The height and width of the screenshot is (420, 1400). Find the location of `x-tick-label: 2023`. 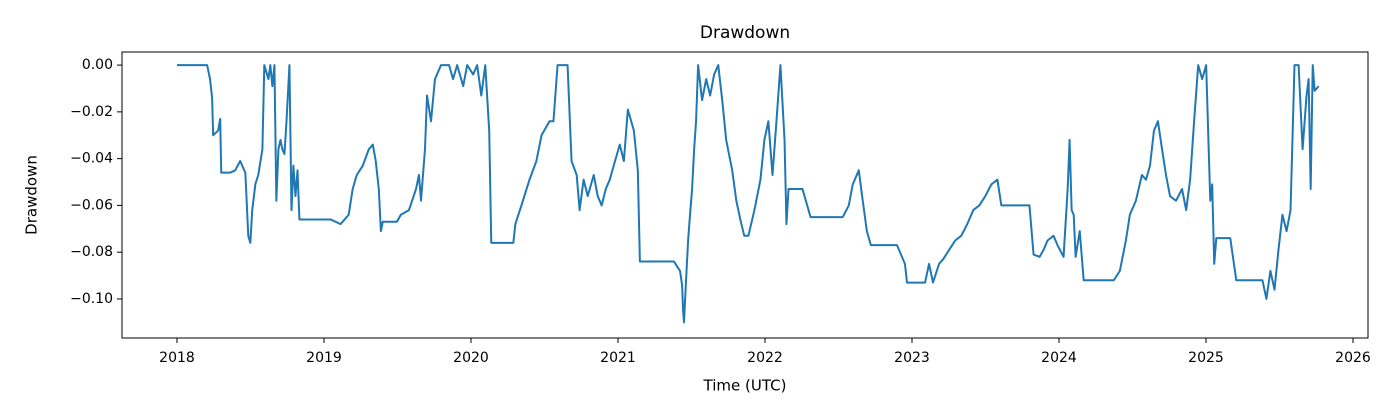

x-tick-label: 2023 is located at coordinates (912, 358).